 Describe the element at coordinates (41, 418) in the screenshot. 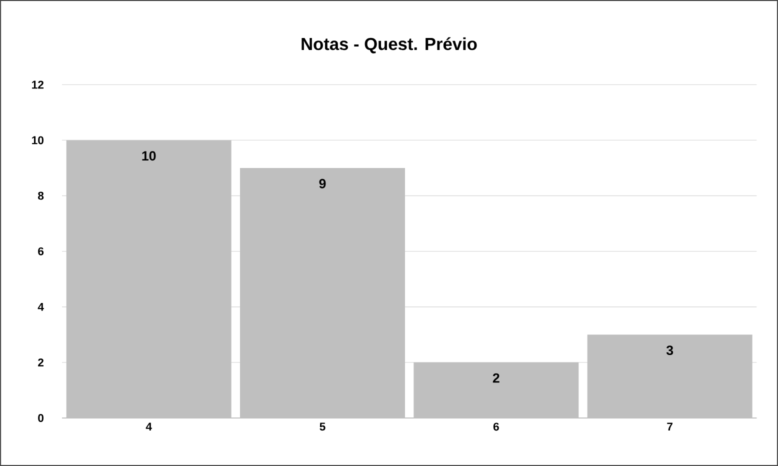

I see `y-tick-label: 0` at that location.